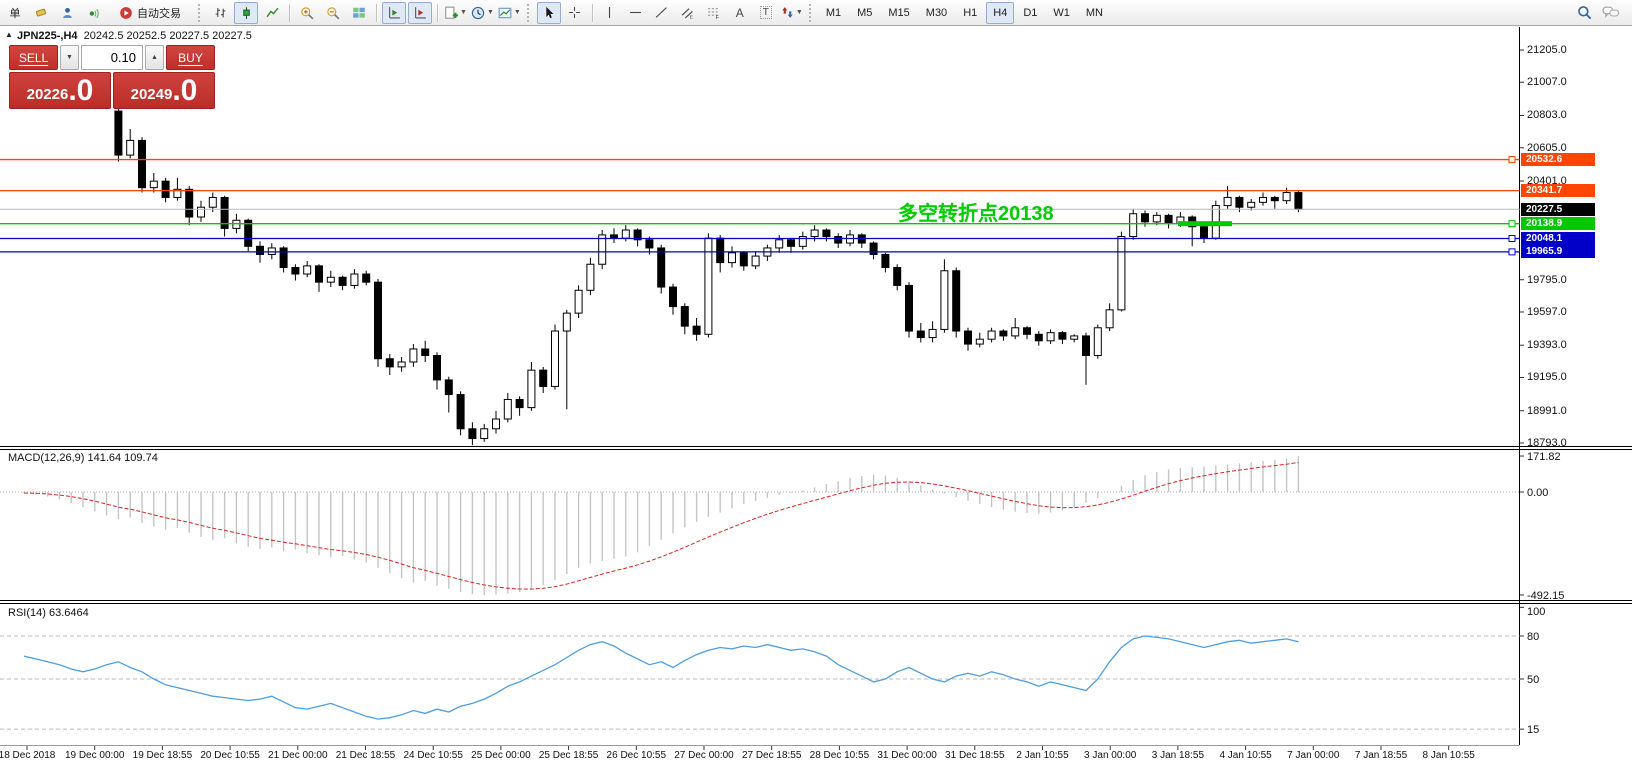 The image size is (1632, 774). Describe the element at coordinates (69, 57) in the screenshot. I see `lot-decrease-button: ▼` at that location.